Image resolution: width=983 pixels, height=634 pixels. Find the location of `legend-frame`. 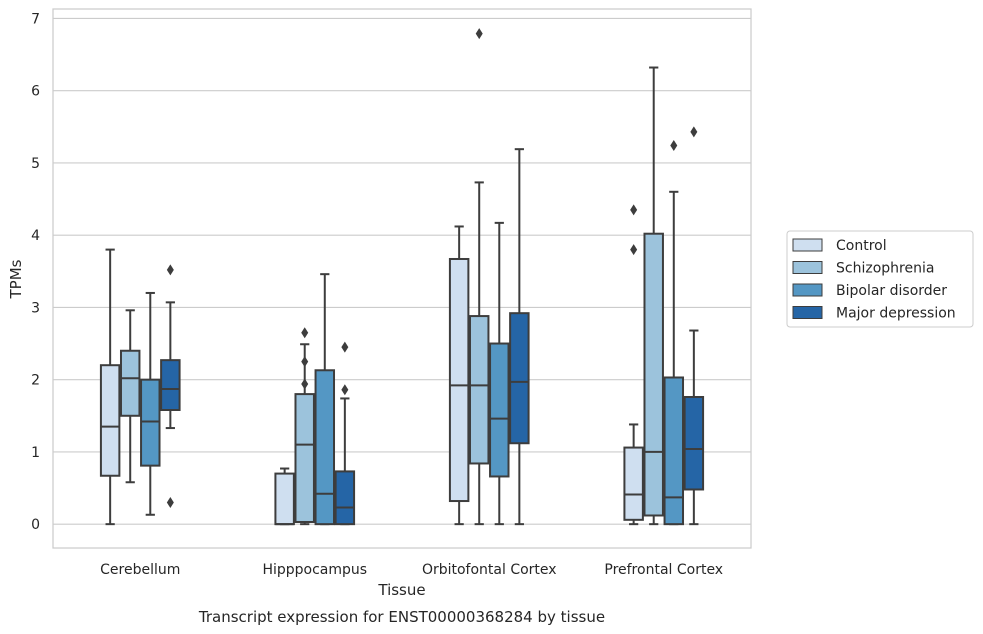

legend-frame is located at coordinates (880, 279).